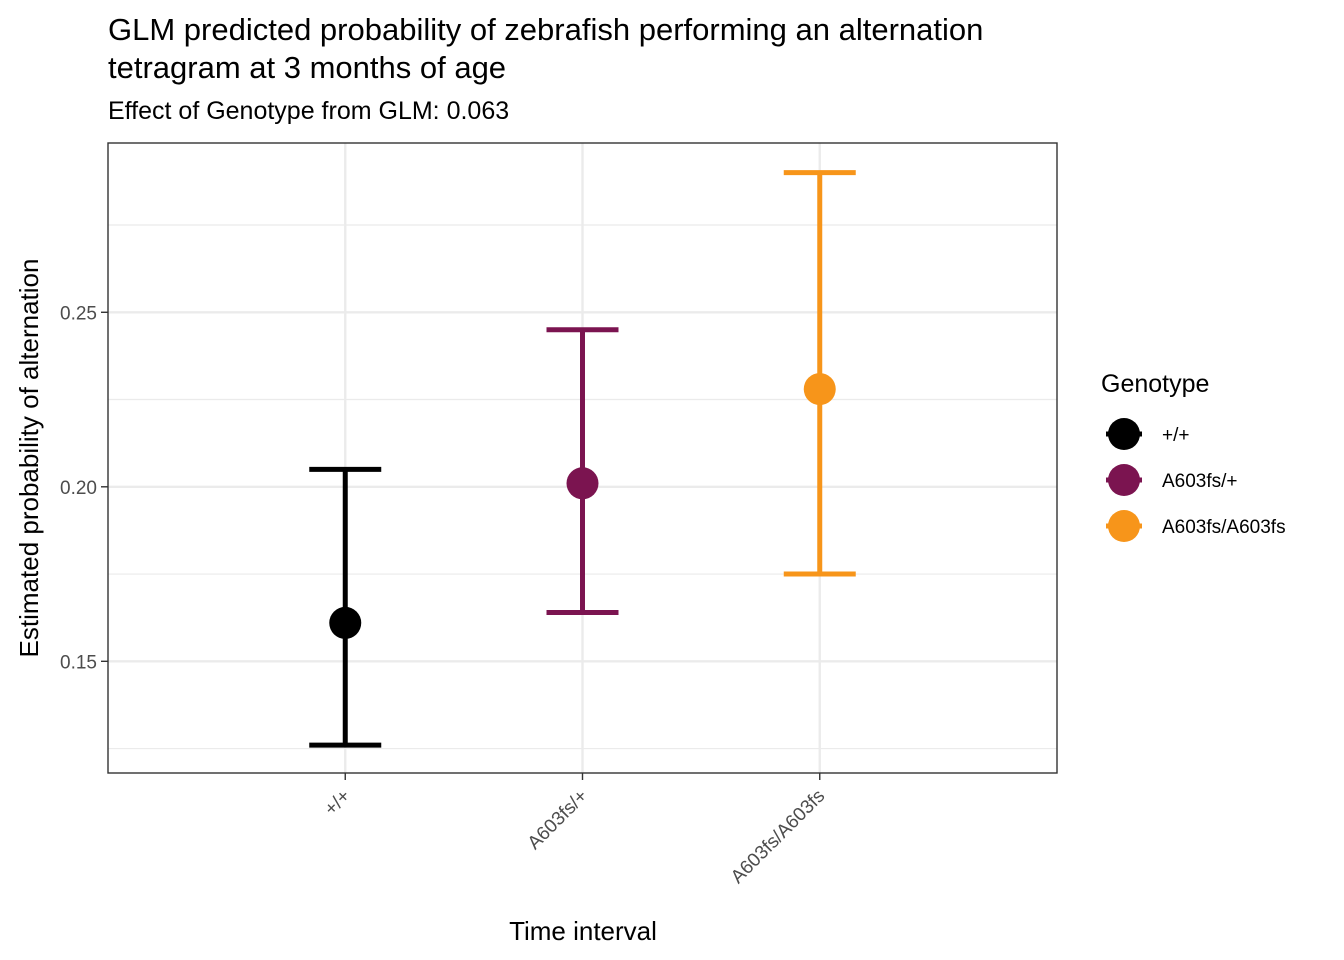  I want to click on x-axis: +/+ A603fs/+ A603fs/A603fs, so click(575, 830).